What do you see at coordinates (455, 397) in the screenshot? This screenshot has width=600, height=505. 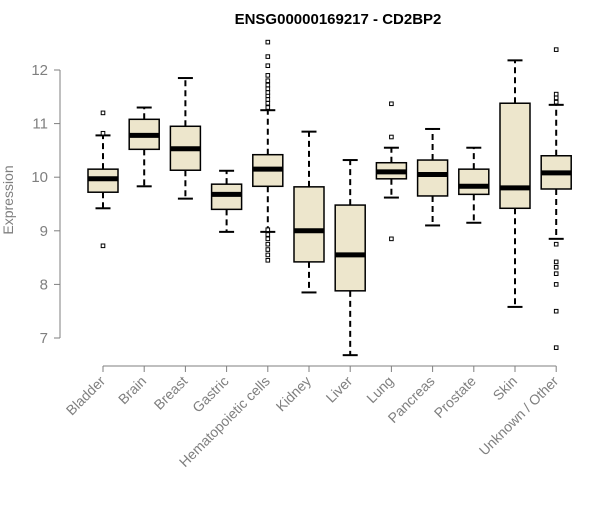 I see `x-tick-label: Prostate` at bounding box center [455, 397].